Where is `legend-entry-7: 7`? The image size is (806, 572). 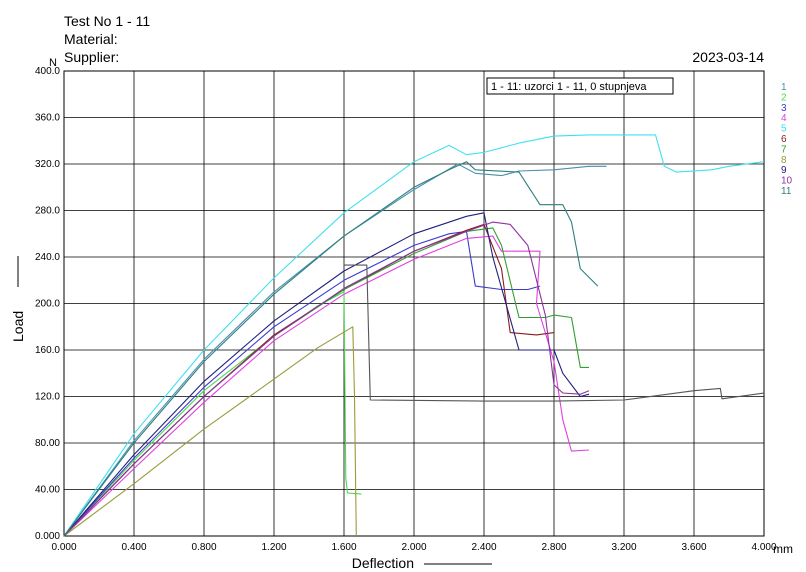
legend-entry-7: 7 is located at coordinates (784, 149).